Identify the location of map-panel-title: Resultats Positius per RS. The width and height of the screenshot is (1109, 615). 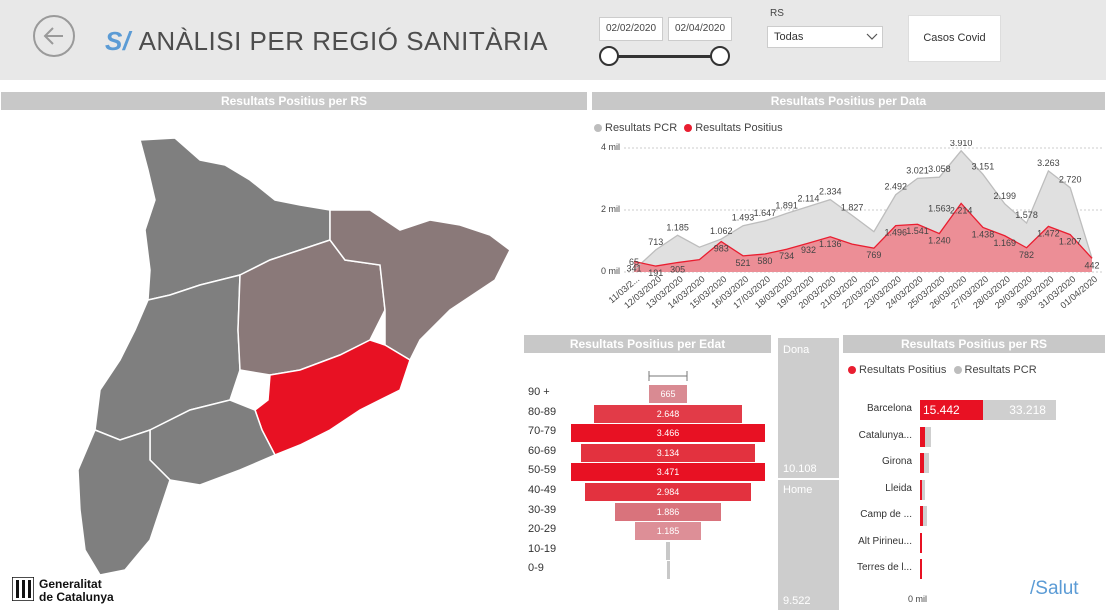
(294, 101).